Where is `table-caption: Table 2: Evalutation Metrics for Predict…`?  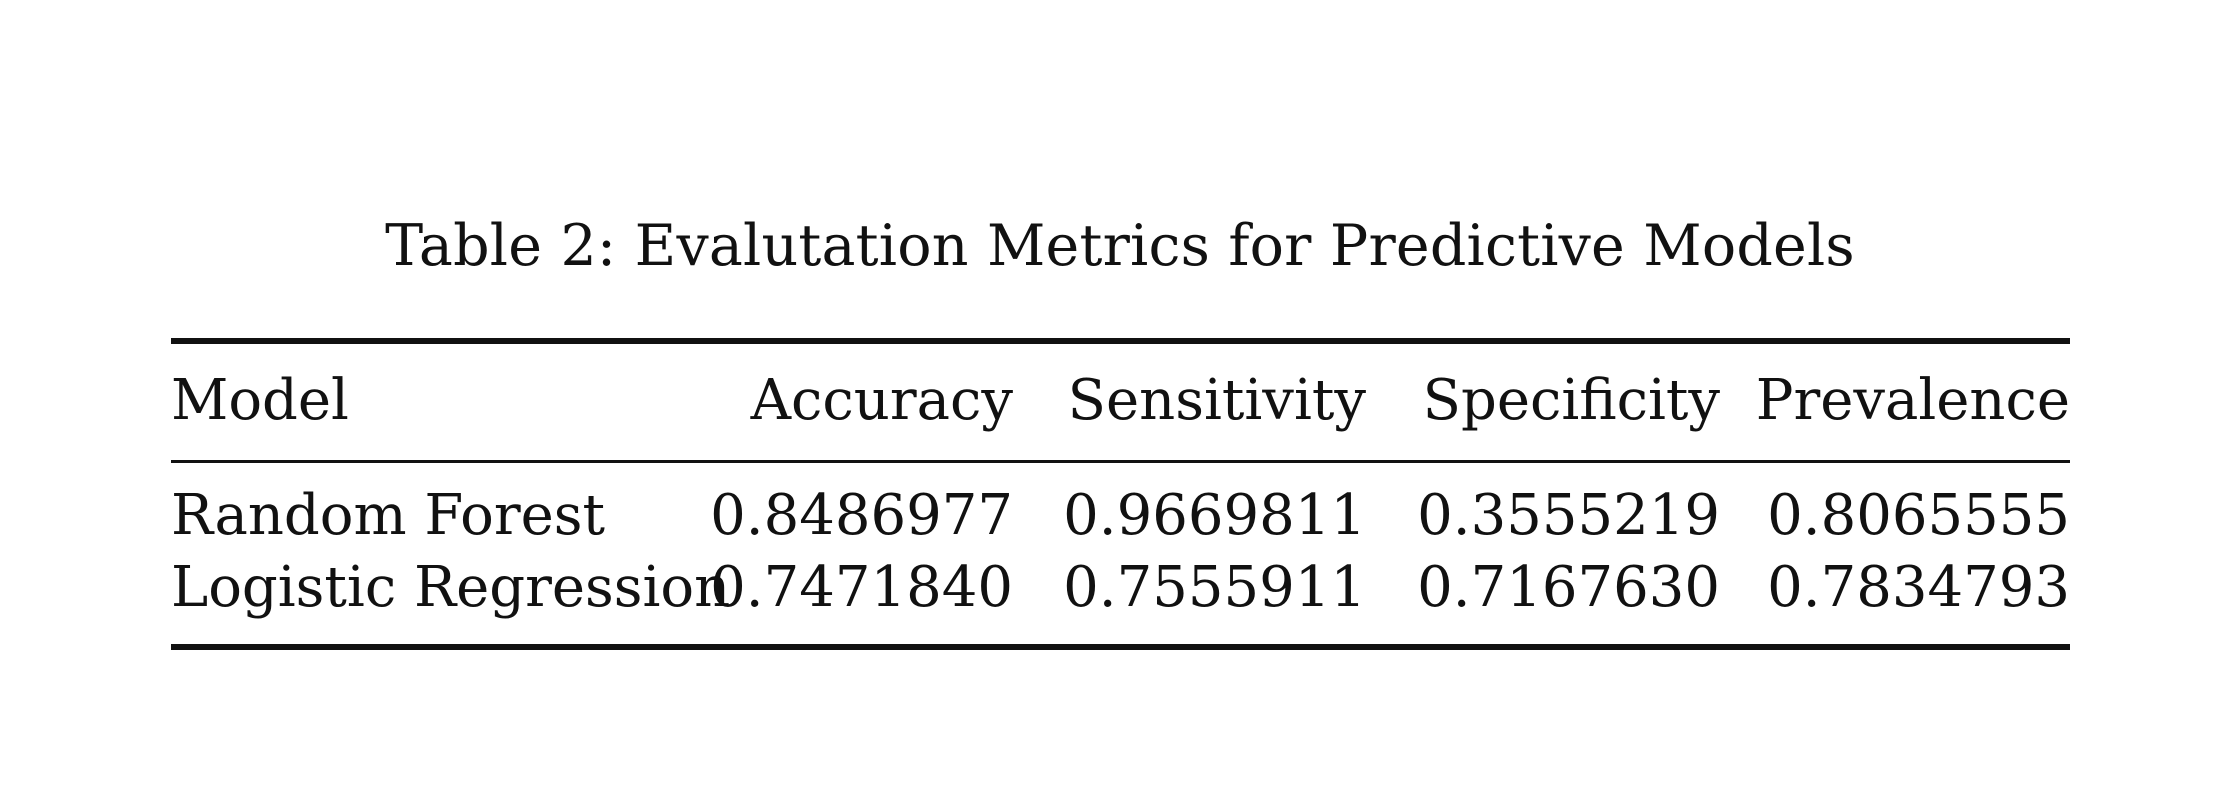
table-caption: Table 2: Evalutation Metrics for Predict… is located at coordinates (1120, 246).